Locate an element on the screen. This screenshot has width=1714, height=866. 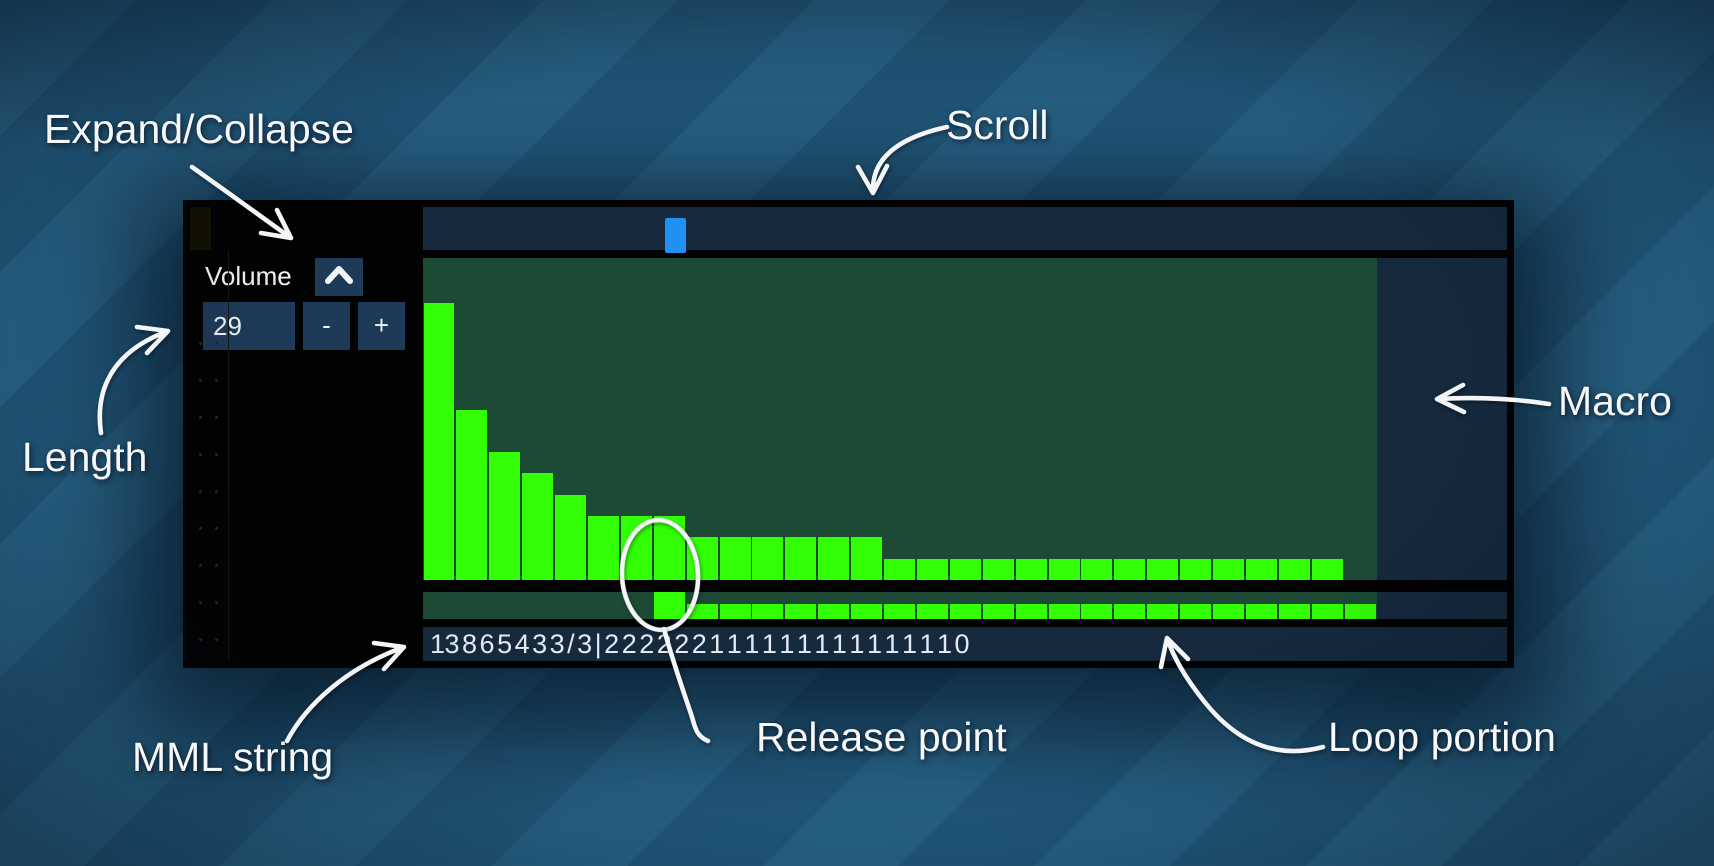
annotation-macro: Macro is located at coordinates (1615, 401).